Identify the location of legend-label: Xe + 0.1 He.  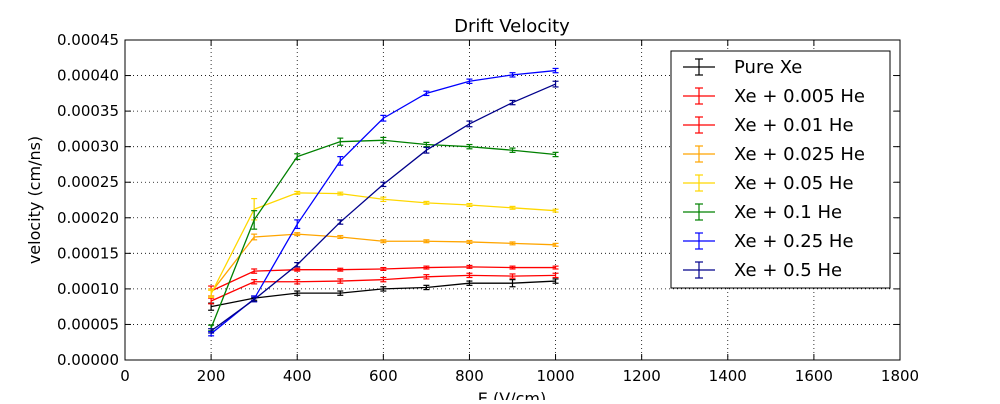
(788, 212).